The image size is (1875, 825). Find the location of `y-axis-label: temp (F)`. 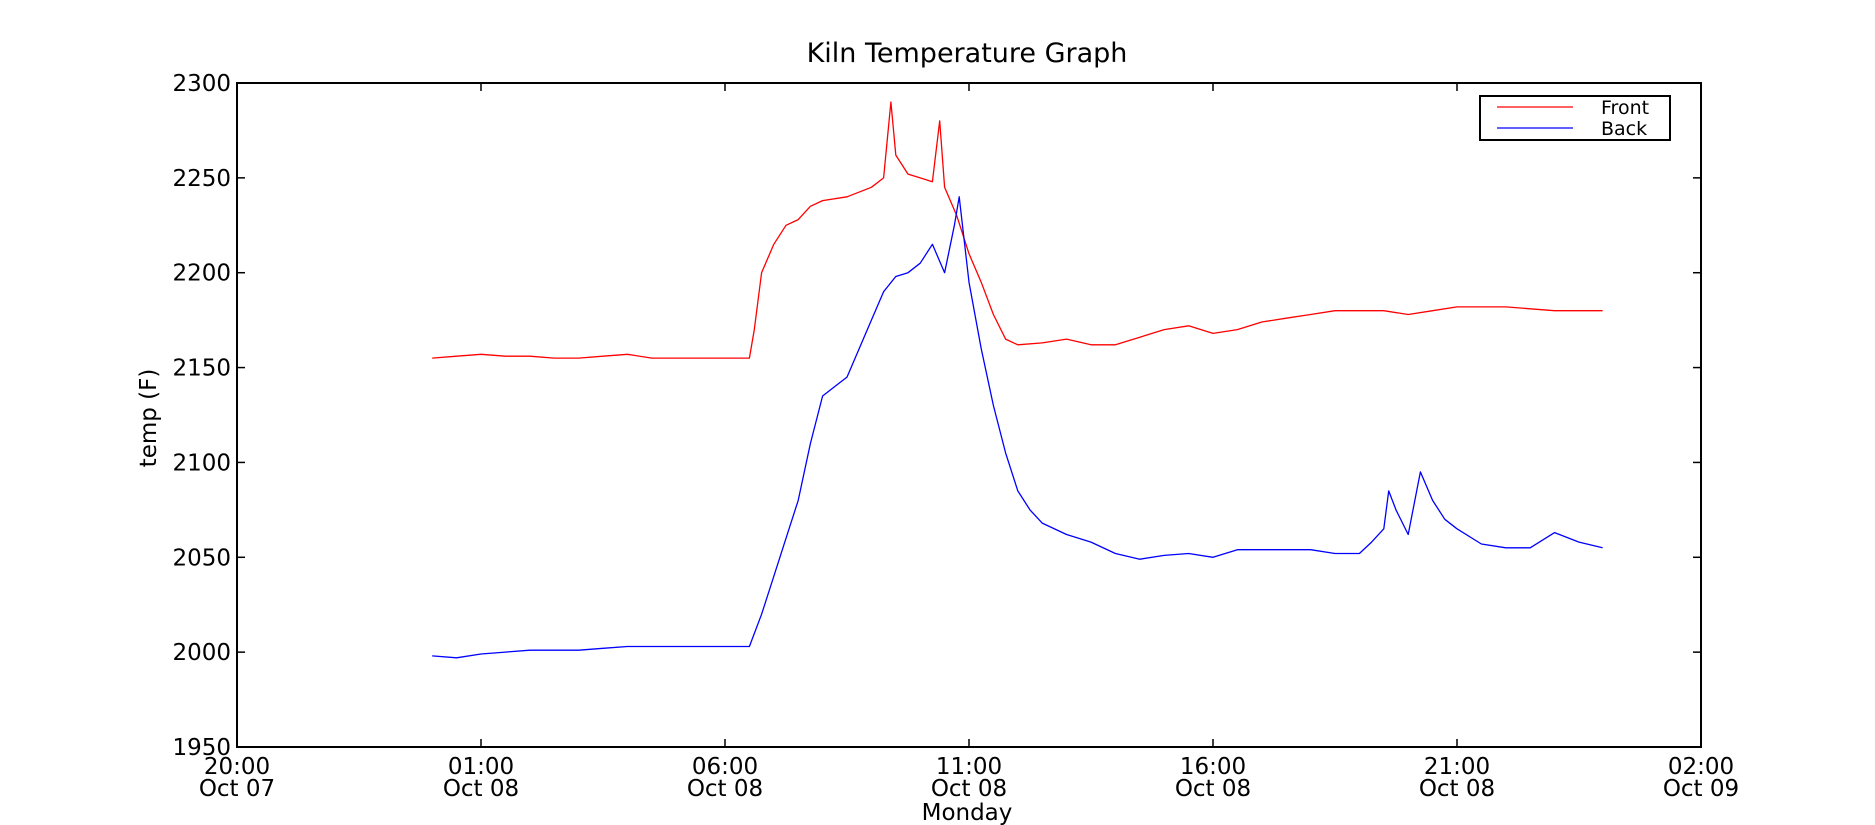

y-axis-label: temp (F) is located at coordinates (149, 418).